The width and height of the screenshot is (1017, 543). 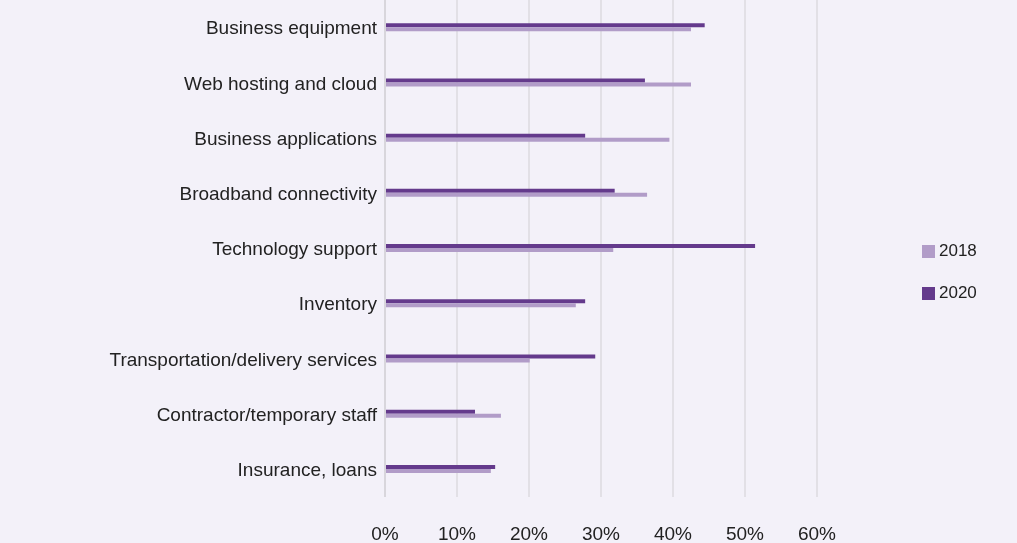 What do you see at coordinates (673, 533) in the screenshot?
I see `x-tick-label: 40%` at bounding box center [673, 533].